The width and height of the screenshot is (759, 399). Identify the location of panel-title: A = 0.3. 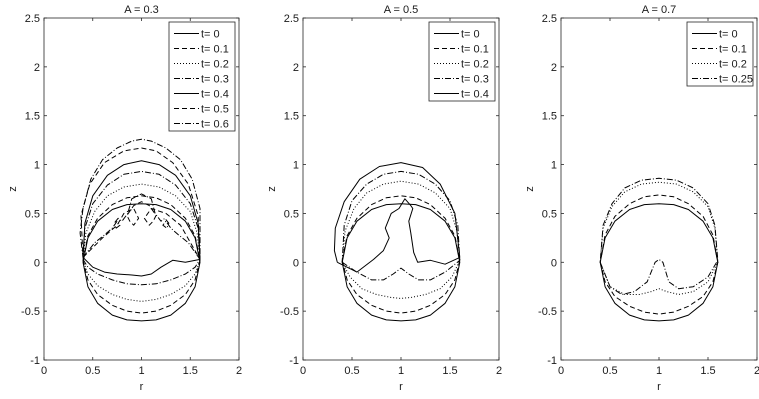
(141, 10).